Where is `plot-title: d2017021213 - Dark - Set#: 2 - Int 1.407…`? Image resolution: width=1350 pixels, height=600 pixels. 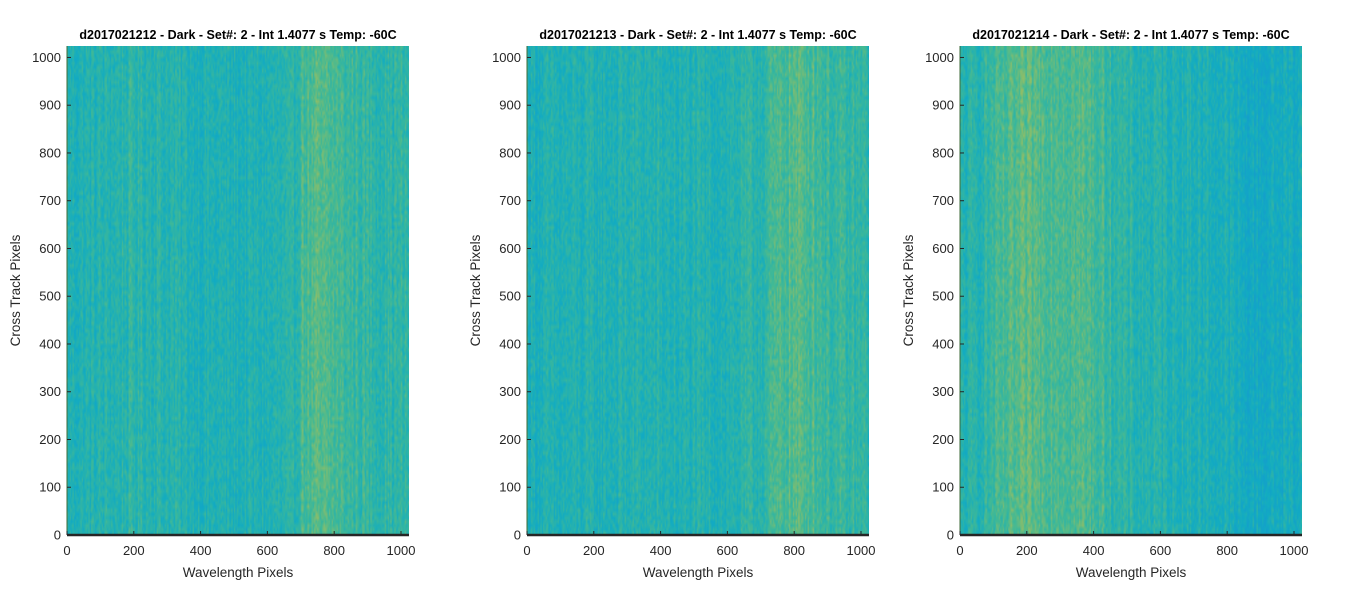
plot-title: d2017021213 - Dark - Set#: 2 - Int 1.407… is located at coordinates (697, 35).